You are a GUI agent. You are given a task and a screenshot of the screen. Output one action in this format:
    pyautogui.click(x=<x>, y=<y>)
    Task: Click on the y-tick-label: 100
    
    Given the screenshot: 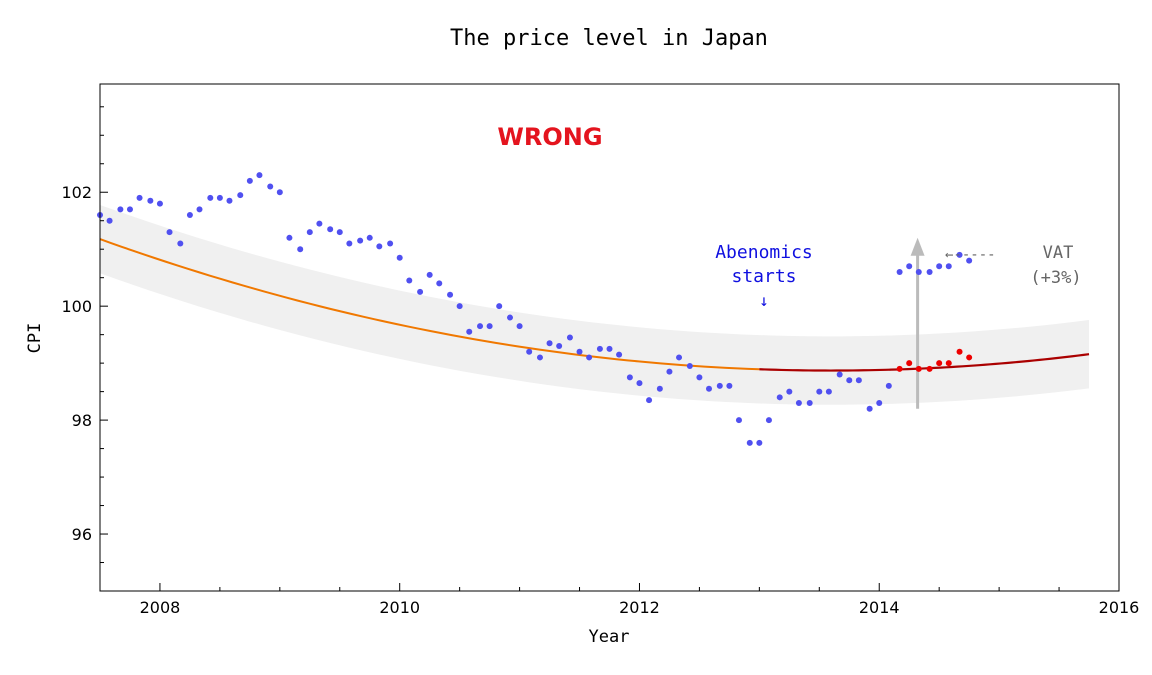 What is the action you would take?
    pyautogui.click(x=76, y=306)
    